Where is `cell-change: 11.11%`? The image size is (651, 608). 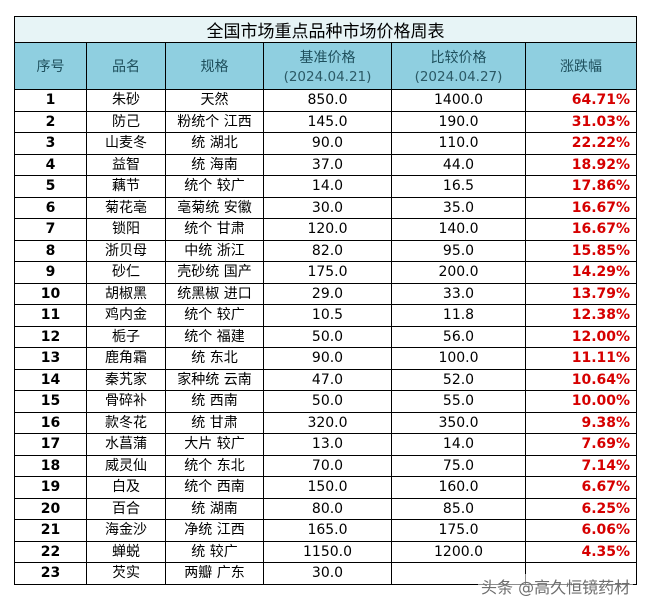
cell-change: 11.11% is located at coordinates (581, 358).